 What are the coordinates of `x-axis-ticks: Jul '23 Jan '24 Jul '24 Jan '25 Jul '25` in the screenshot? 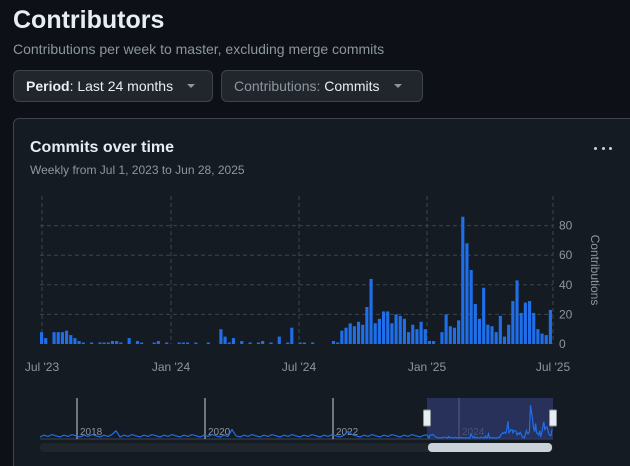 It's located at (298, 367).